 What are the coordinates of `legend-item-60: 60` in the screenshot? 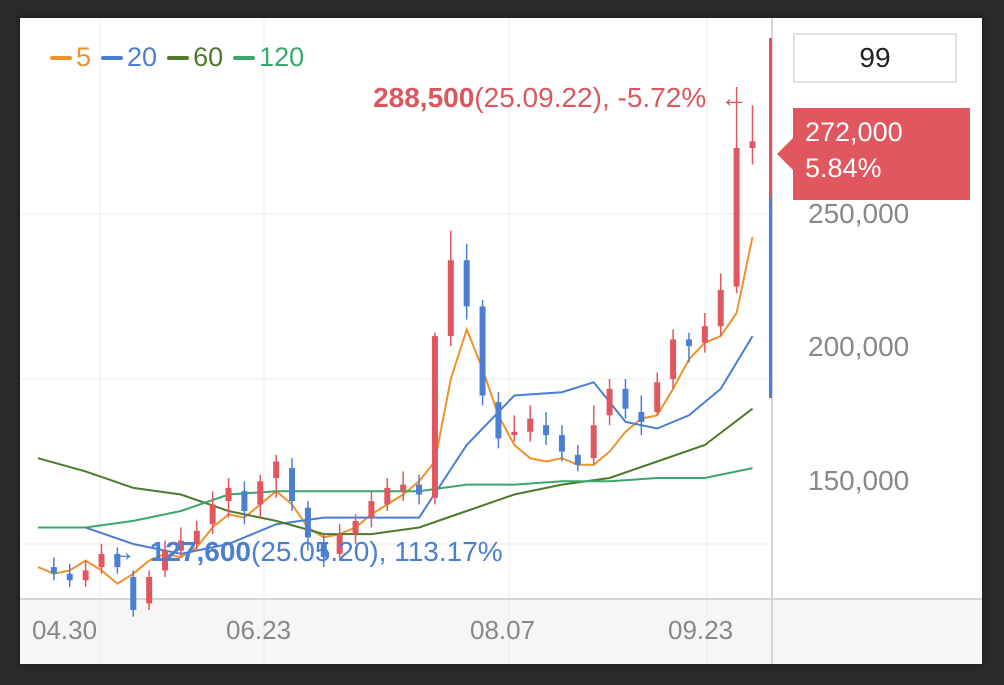 It's located at (195, 57).